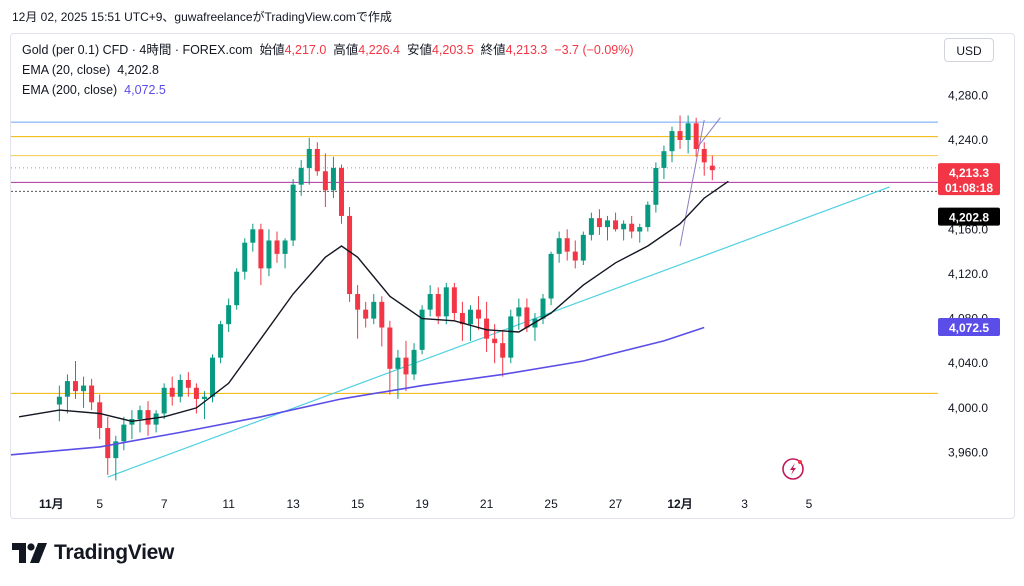 The height and width of the screenshot is (586, 1024). I want to click on ema200-legend-row: EMA (200, close) 4,072.5, so click(328, 90).